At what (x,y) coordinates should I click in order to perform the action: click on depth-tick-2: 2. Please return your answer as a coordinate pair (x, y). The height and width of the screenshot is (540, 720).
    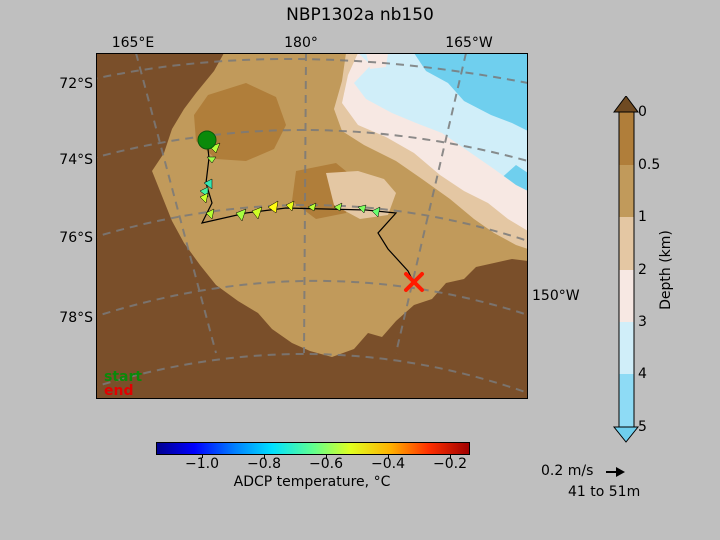
    Looking at the image, I should click on (642, 270).